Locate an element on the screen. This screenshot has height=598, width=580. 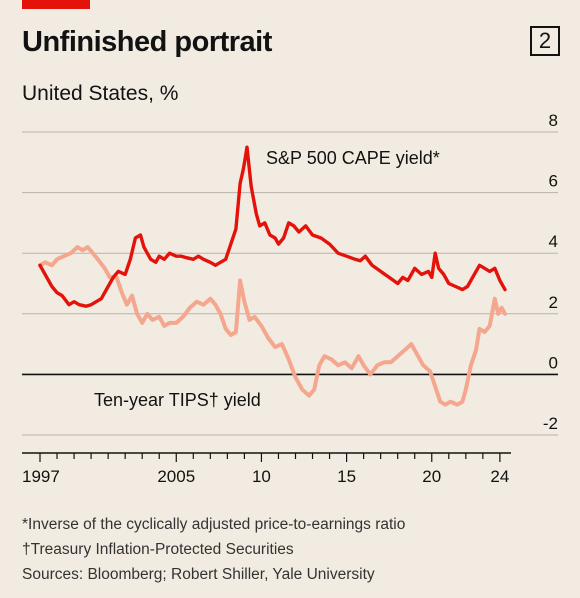
y-tick-label: -2 is located at coordinates (550, 423).